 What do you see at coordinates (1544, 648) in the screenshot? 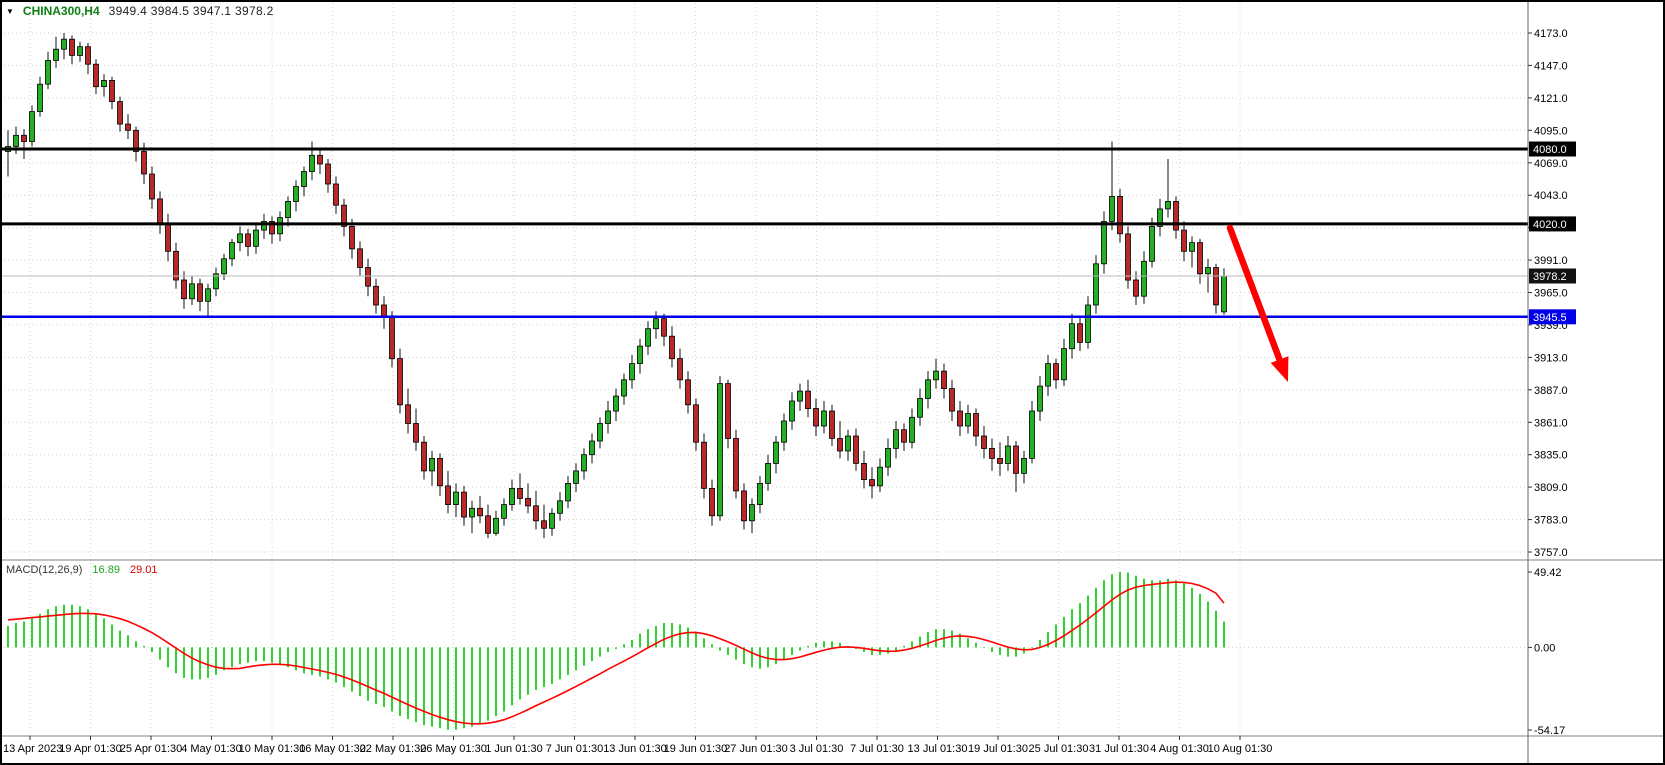
I see `svg-text: 0.00` at bounding box center [1544, 648].